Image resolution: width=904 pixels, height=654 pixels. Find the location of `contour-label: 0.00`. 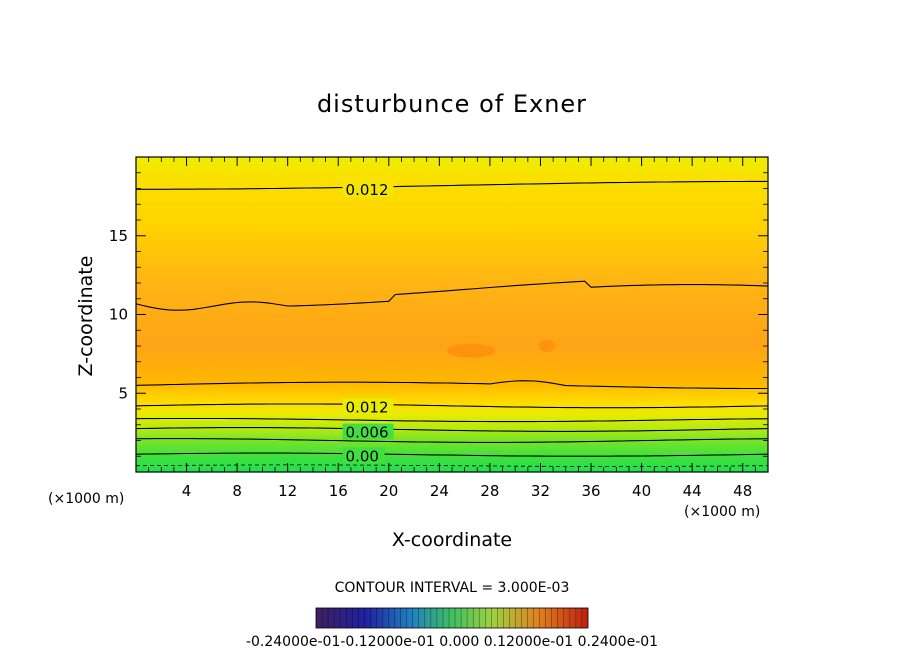

contour-label: 0.00 is located at coordinates (362, 456).